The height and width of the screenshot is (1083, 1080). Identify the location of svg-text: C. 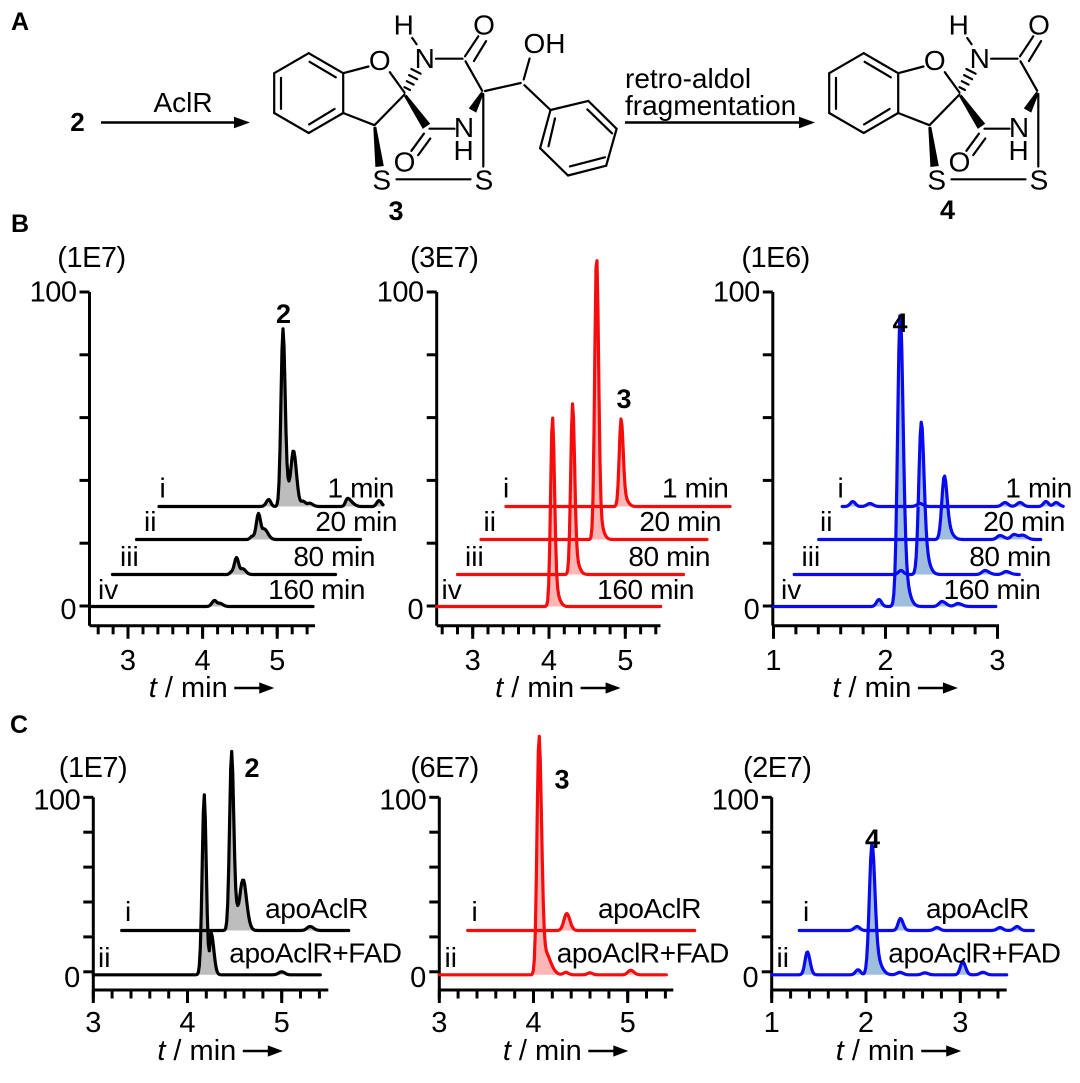
(19, 725).